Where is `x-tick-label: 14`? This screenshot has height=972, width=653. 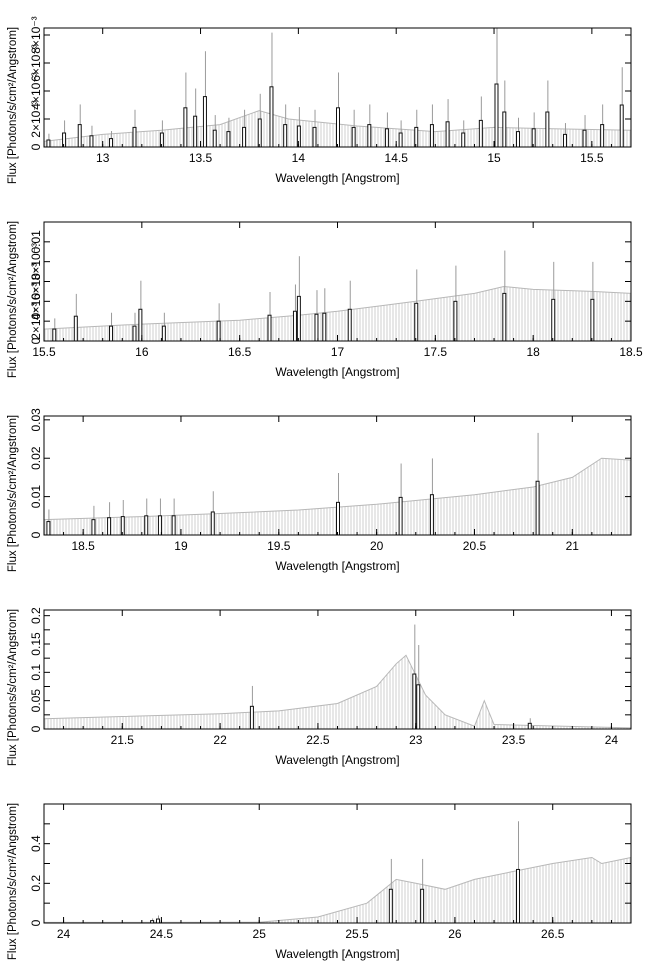
x-tick-label: 14 is located at coordinates (299, 158).